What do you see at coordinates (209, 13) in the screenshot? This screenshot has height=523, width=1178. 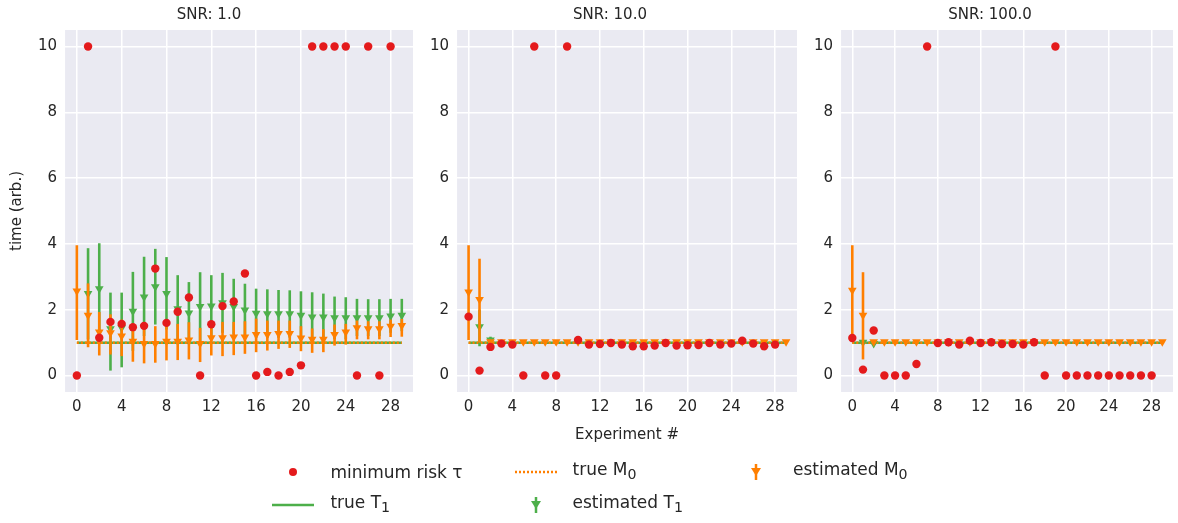 I see `chart-title: SNR: 1.0` at bounding box center [209, 13].